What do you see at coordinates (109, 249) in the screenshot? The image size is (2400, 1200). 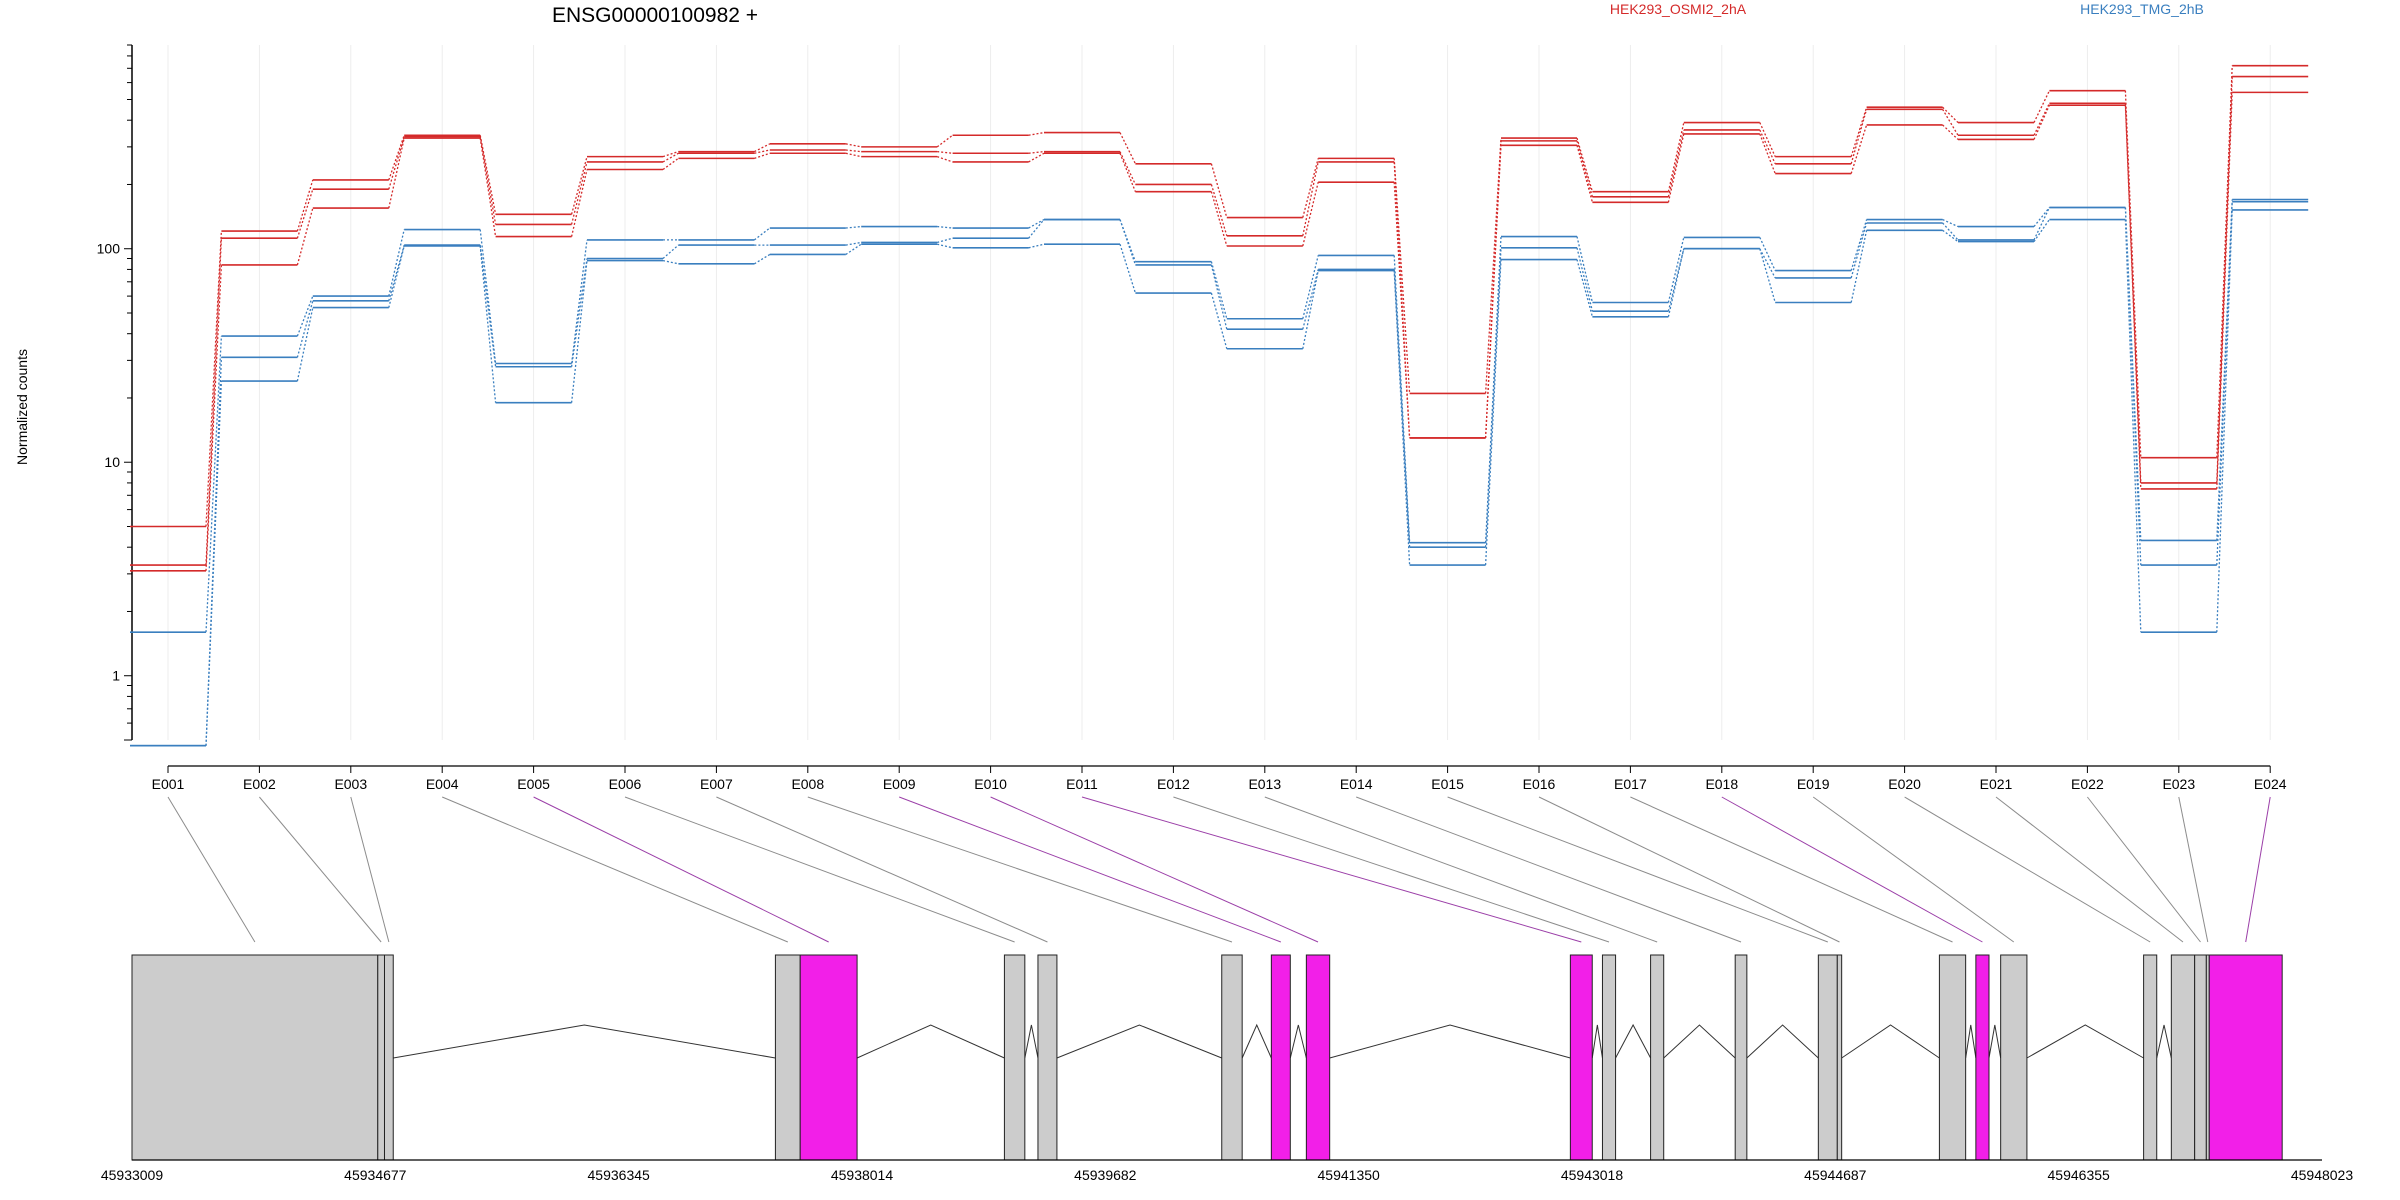 I see `y-tick-label: 100` at bounding box center [109, 249].